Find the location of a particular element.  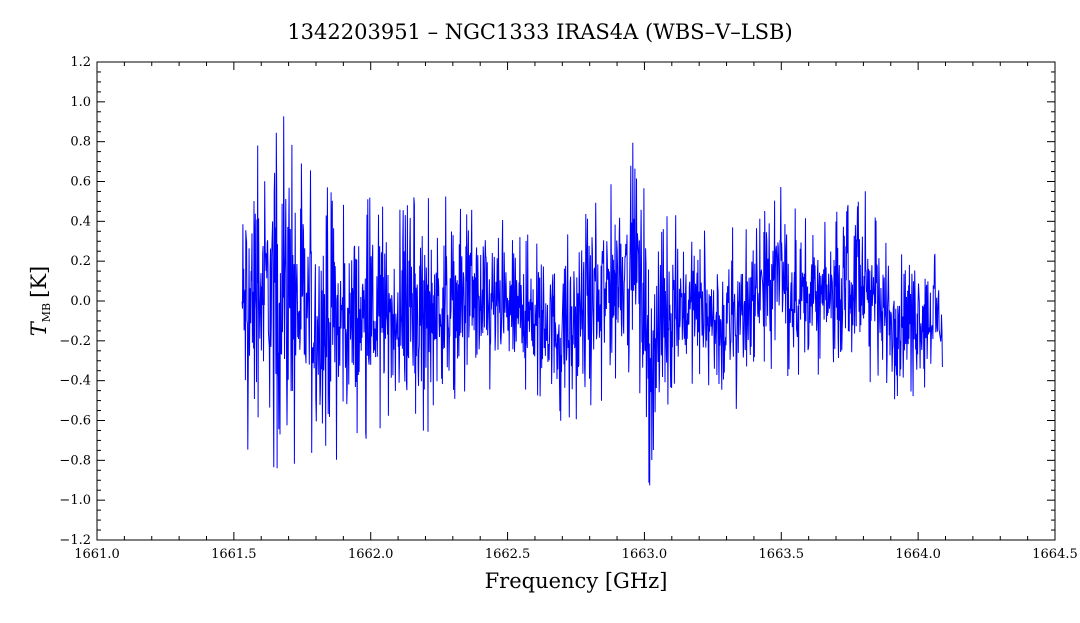

y-axis-label-unit: [K] is located at coordinates (39, 282).